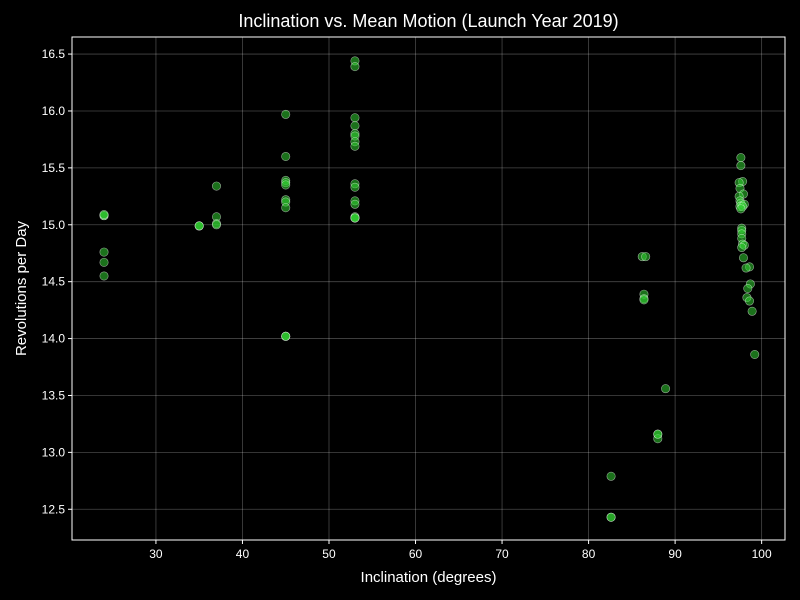 The height and width of the screenshot is (600, 800). Describe the element at coordinates (21, 288) in the screenshot. I see `y-axis-label: Revolutions per Day` at that location.